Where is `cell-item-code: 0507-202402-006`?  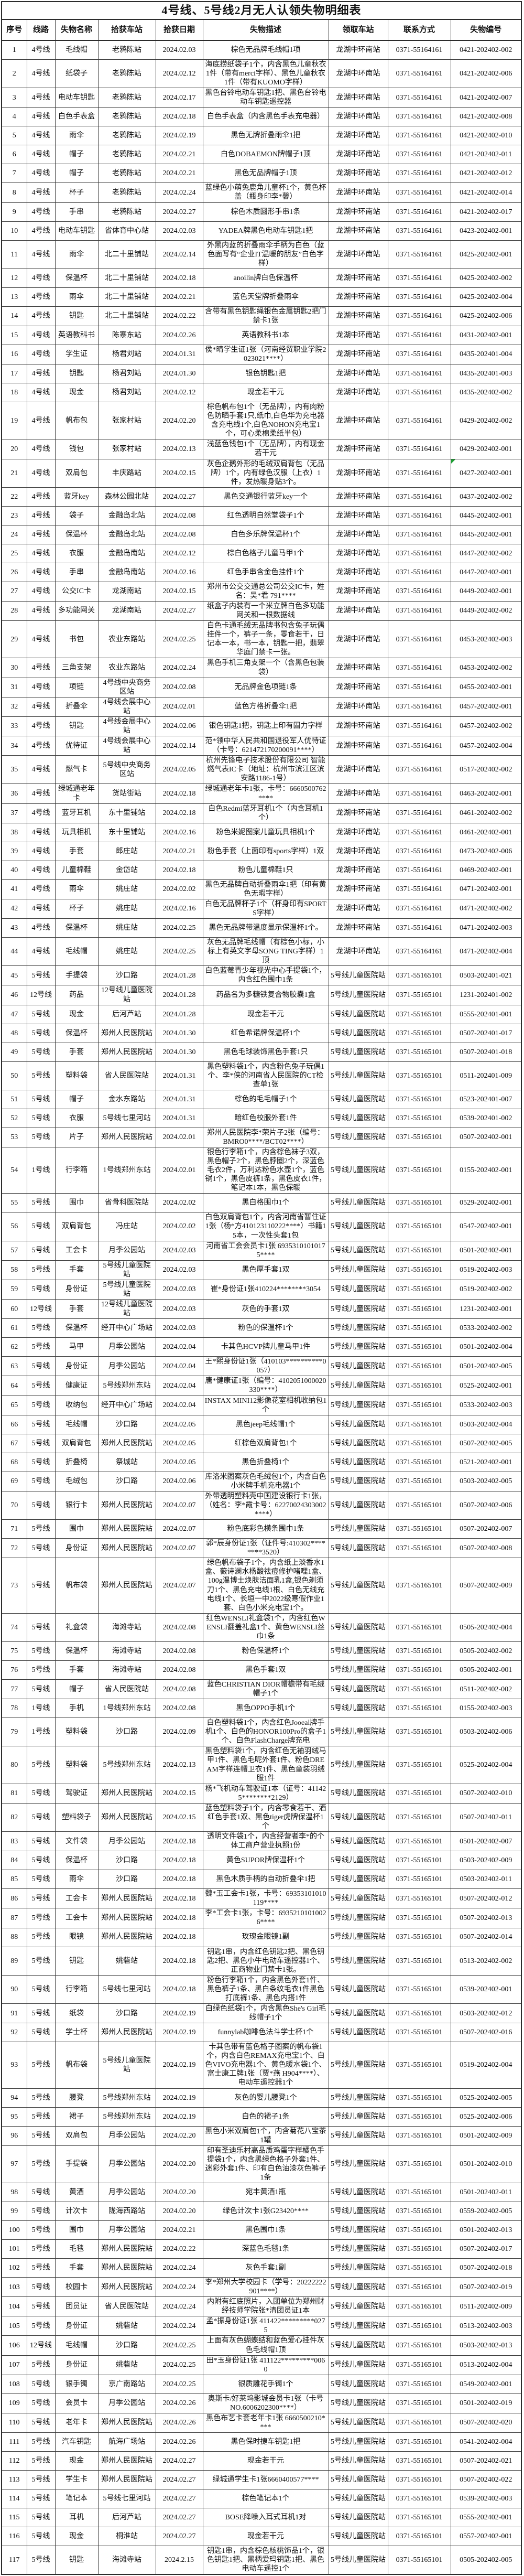
cell-item-code: 0507-202402-006 is located at coordinates (486, 1505).